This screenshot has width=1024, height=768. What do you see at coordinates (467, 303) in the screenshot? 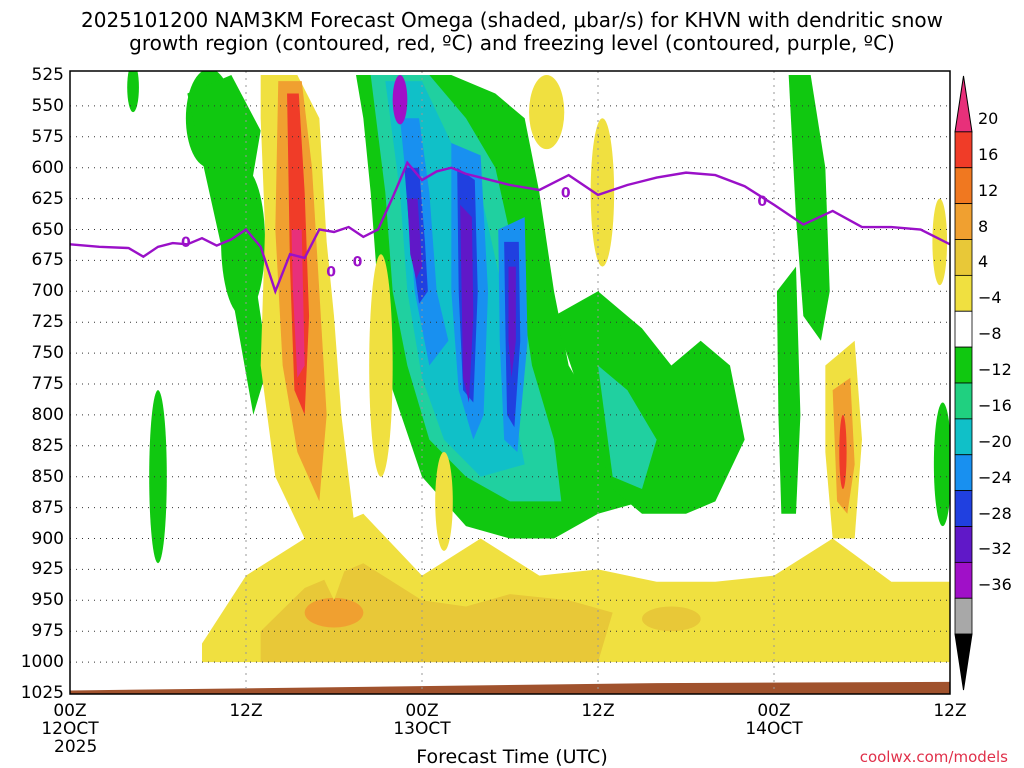
I see `omega-second-core-purple` at bounding box center [467, 303].